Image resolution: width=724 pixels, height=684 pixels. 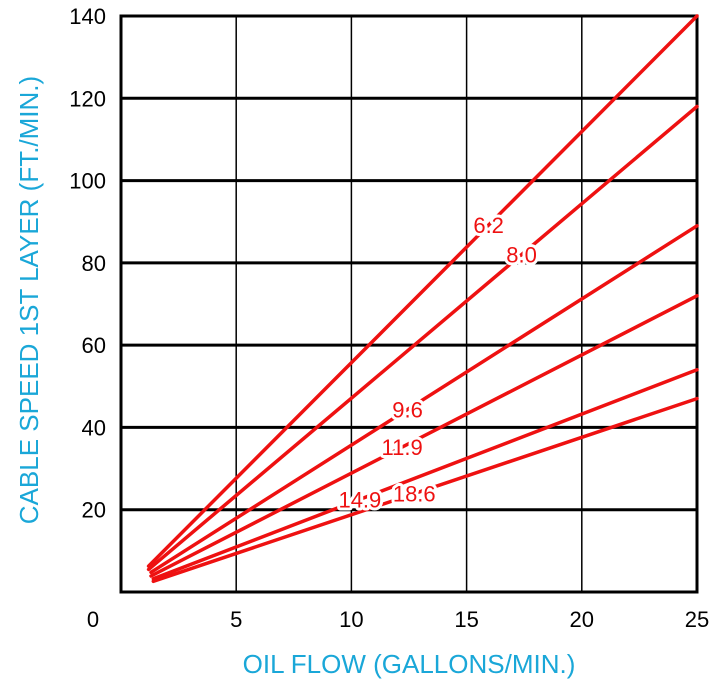 I want to click on y-tick-label: 60, so click(x=94, y=345).